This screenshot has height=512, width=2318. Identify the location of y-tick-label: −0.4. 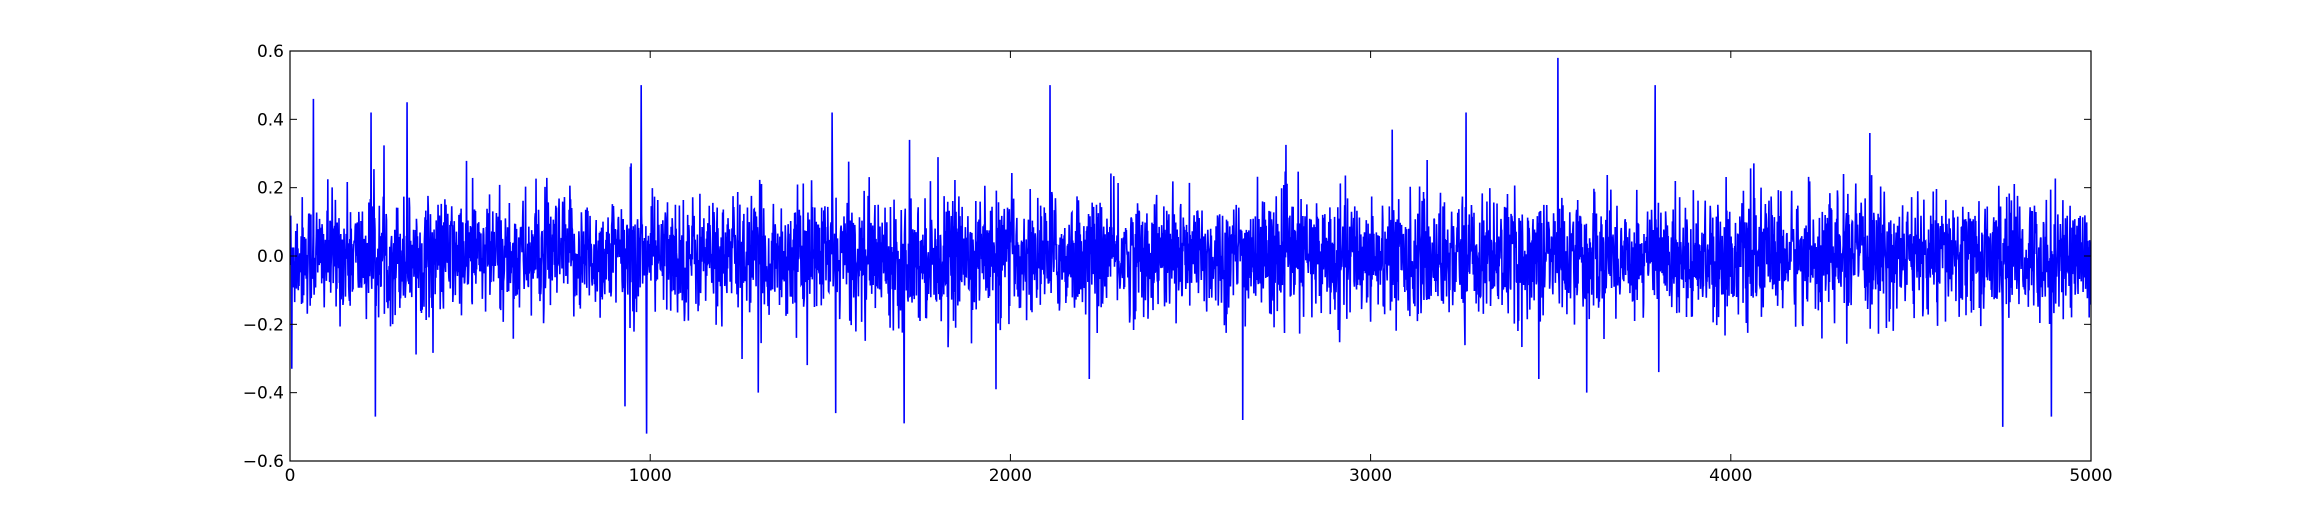
(263, 394).